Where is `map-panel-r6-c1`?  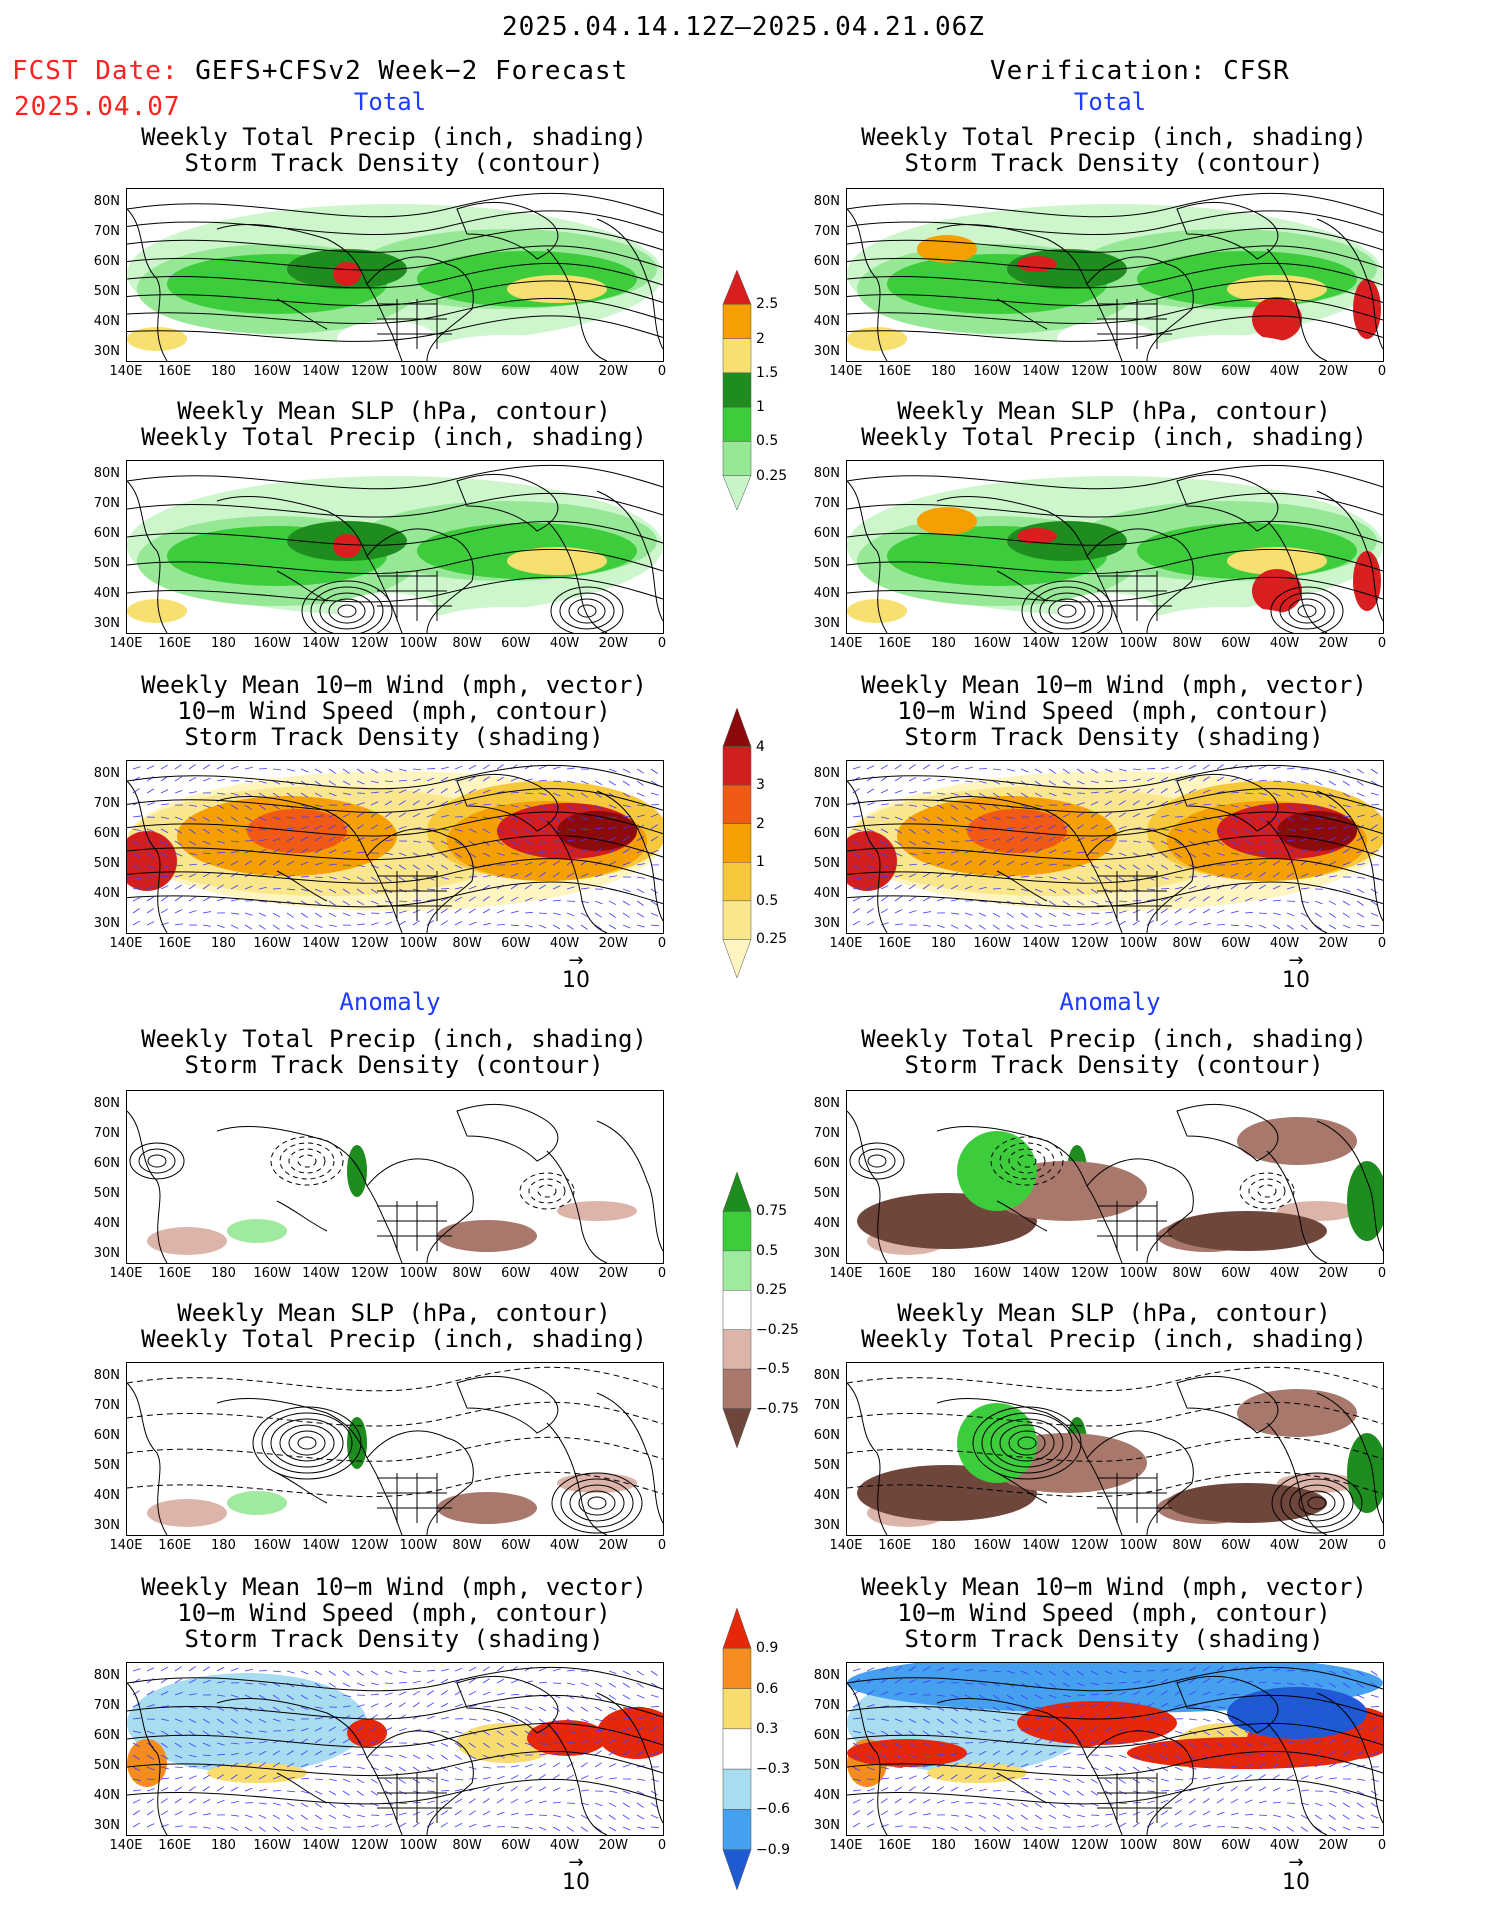
map-panel-r6-c1 is located at coordinates (395, 1749).